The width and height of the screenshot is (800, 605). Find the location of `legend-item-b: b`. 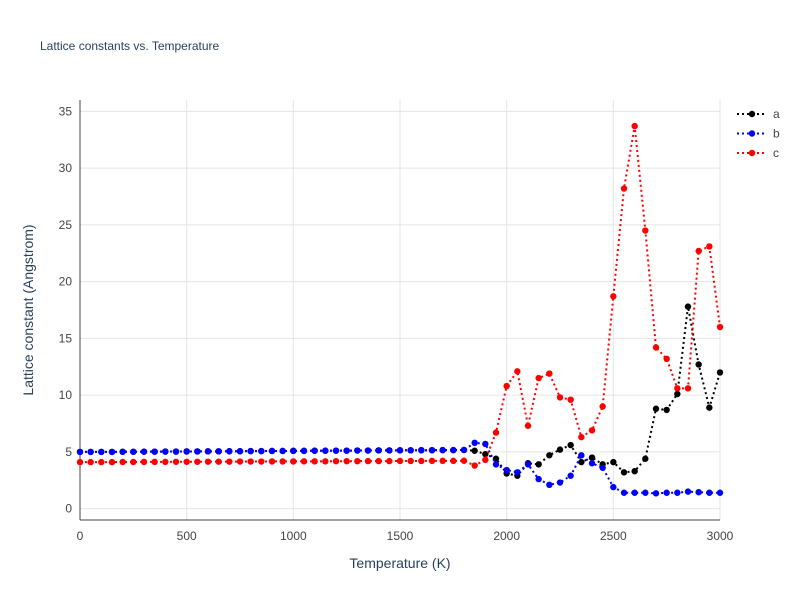

legend-item-b: b is located at coordinates (758, 134).